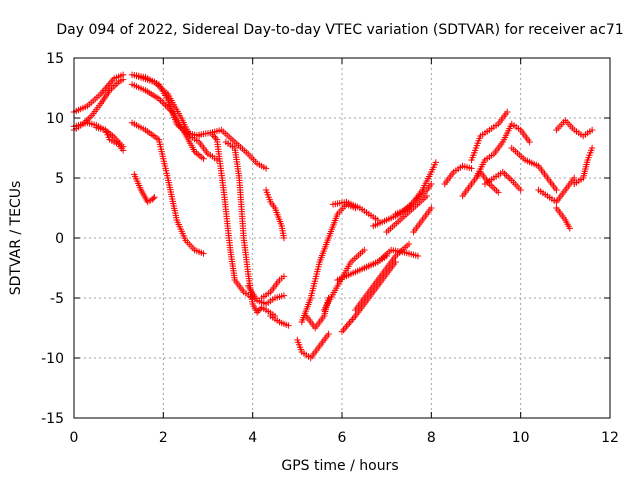 Image resolution: width=640 pixels, height=480 pixels. Describe the element at coordinates (16, 238) in the screenshot. I see `y-axis-label: SDTVAR / TECUs` at that location.